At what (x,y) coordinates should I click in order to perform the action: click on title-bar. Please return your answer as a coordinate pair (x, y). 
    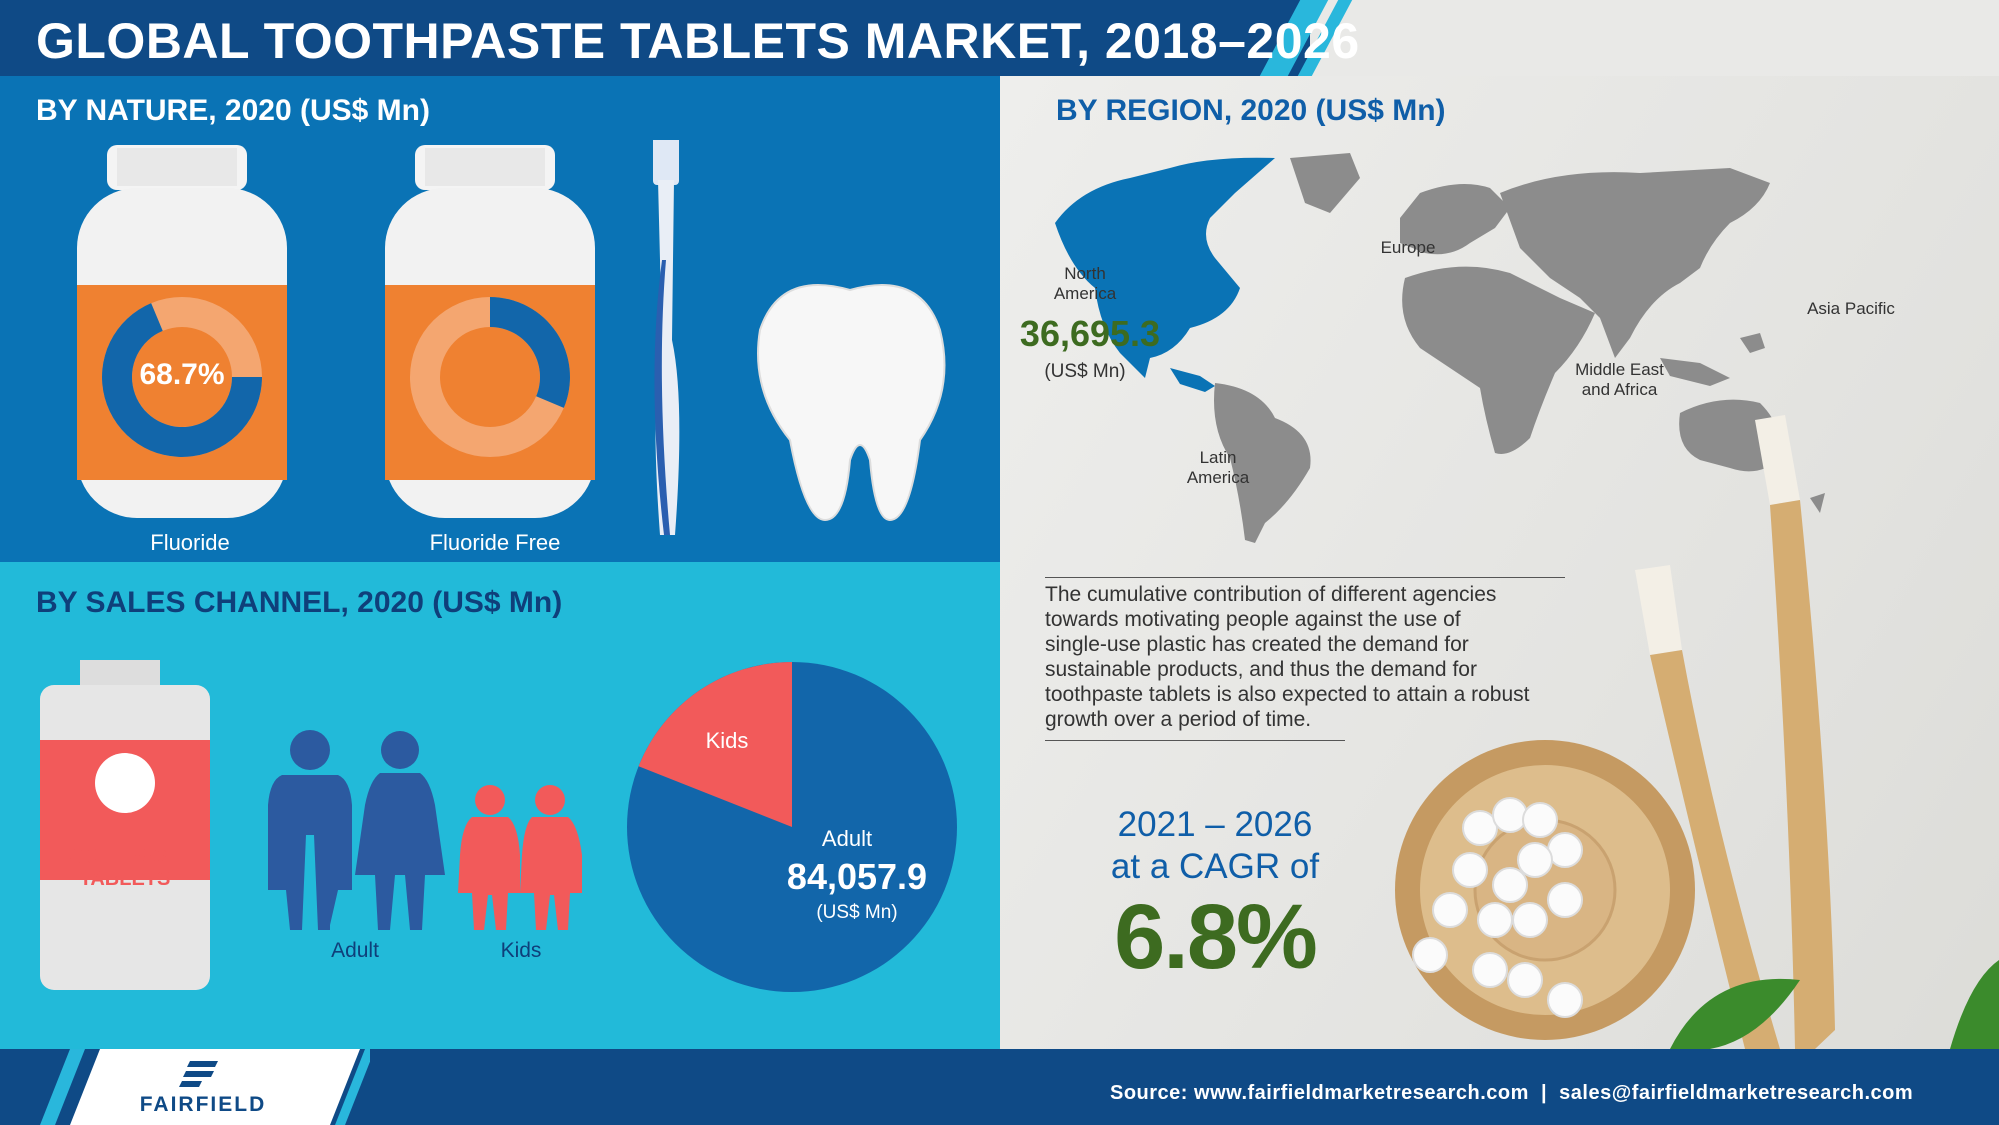
    Looking at the image, I should click on (676, 38).